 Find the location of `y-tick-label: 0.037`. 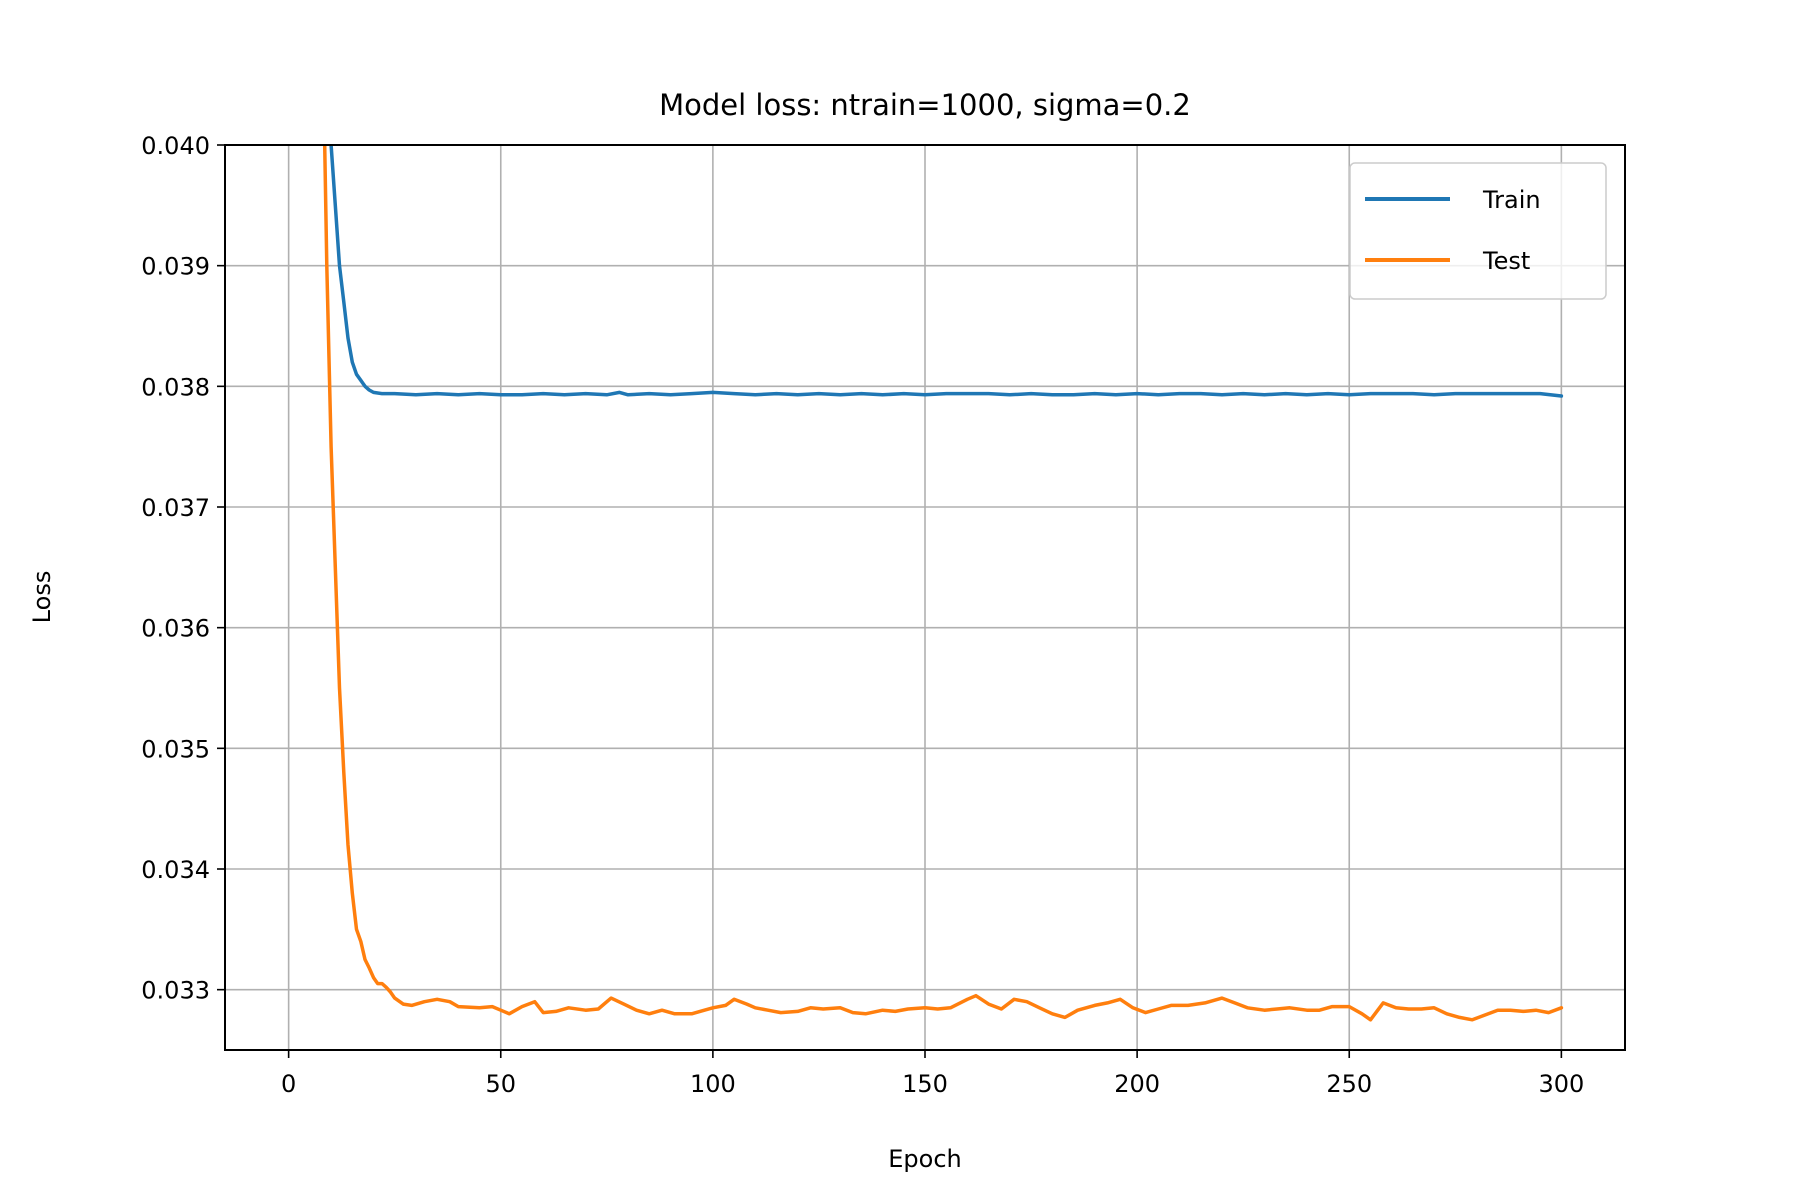

y-tick-label: 0.037 is located at coordinates (175, 508).